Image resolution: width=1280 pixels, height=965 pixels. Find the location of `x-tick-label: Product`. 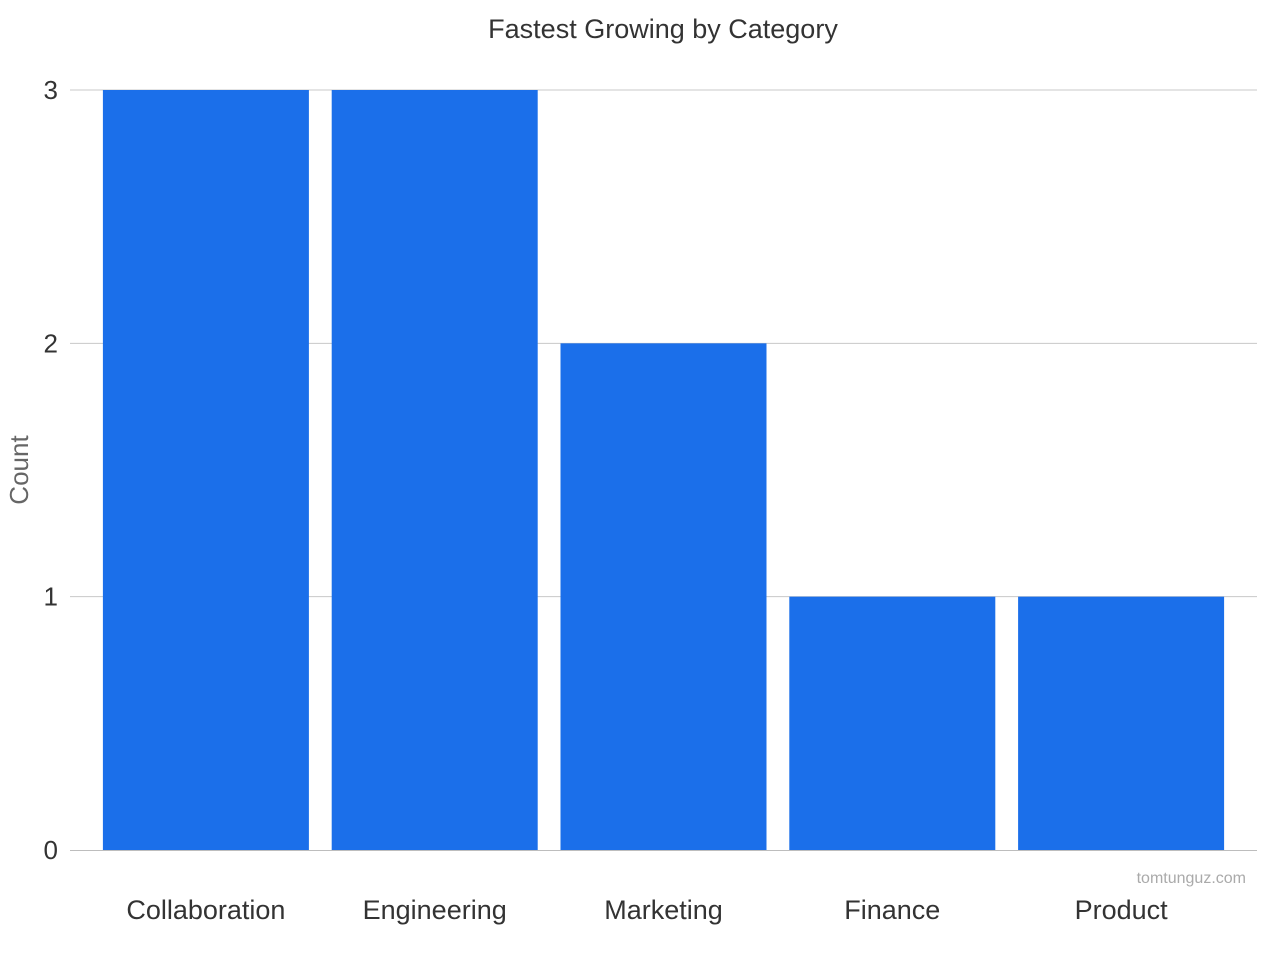

x-tick-label: Product is located at coordinates (1122, 910).